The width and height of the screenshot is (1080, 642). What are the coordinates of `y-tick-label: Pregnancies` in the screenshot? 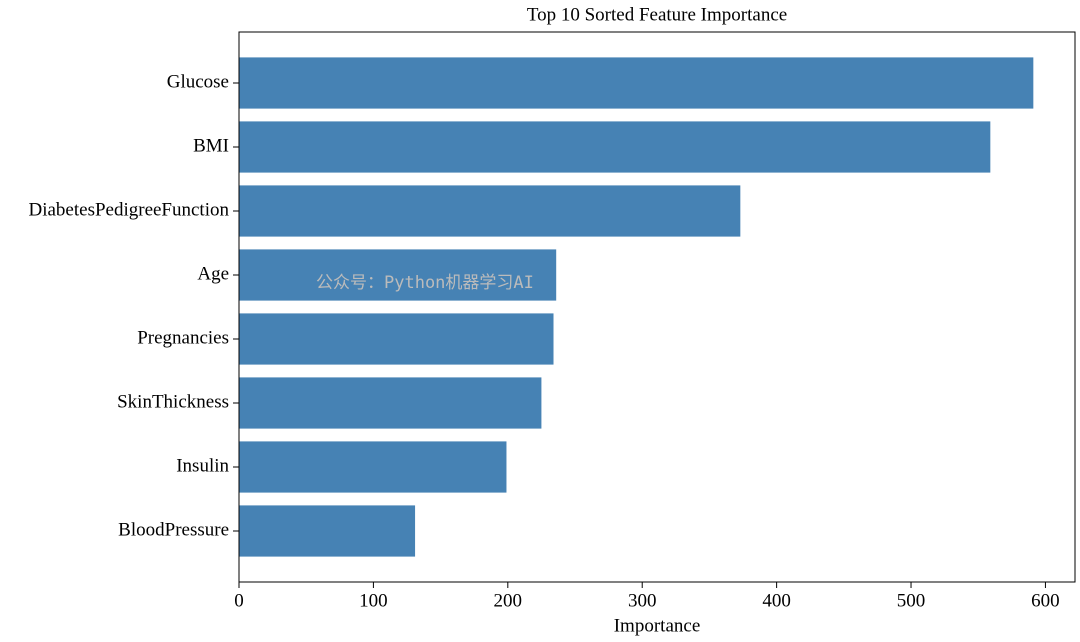 It's located at (183, 337).